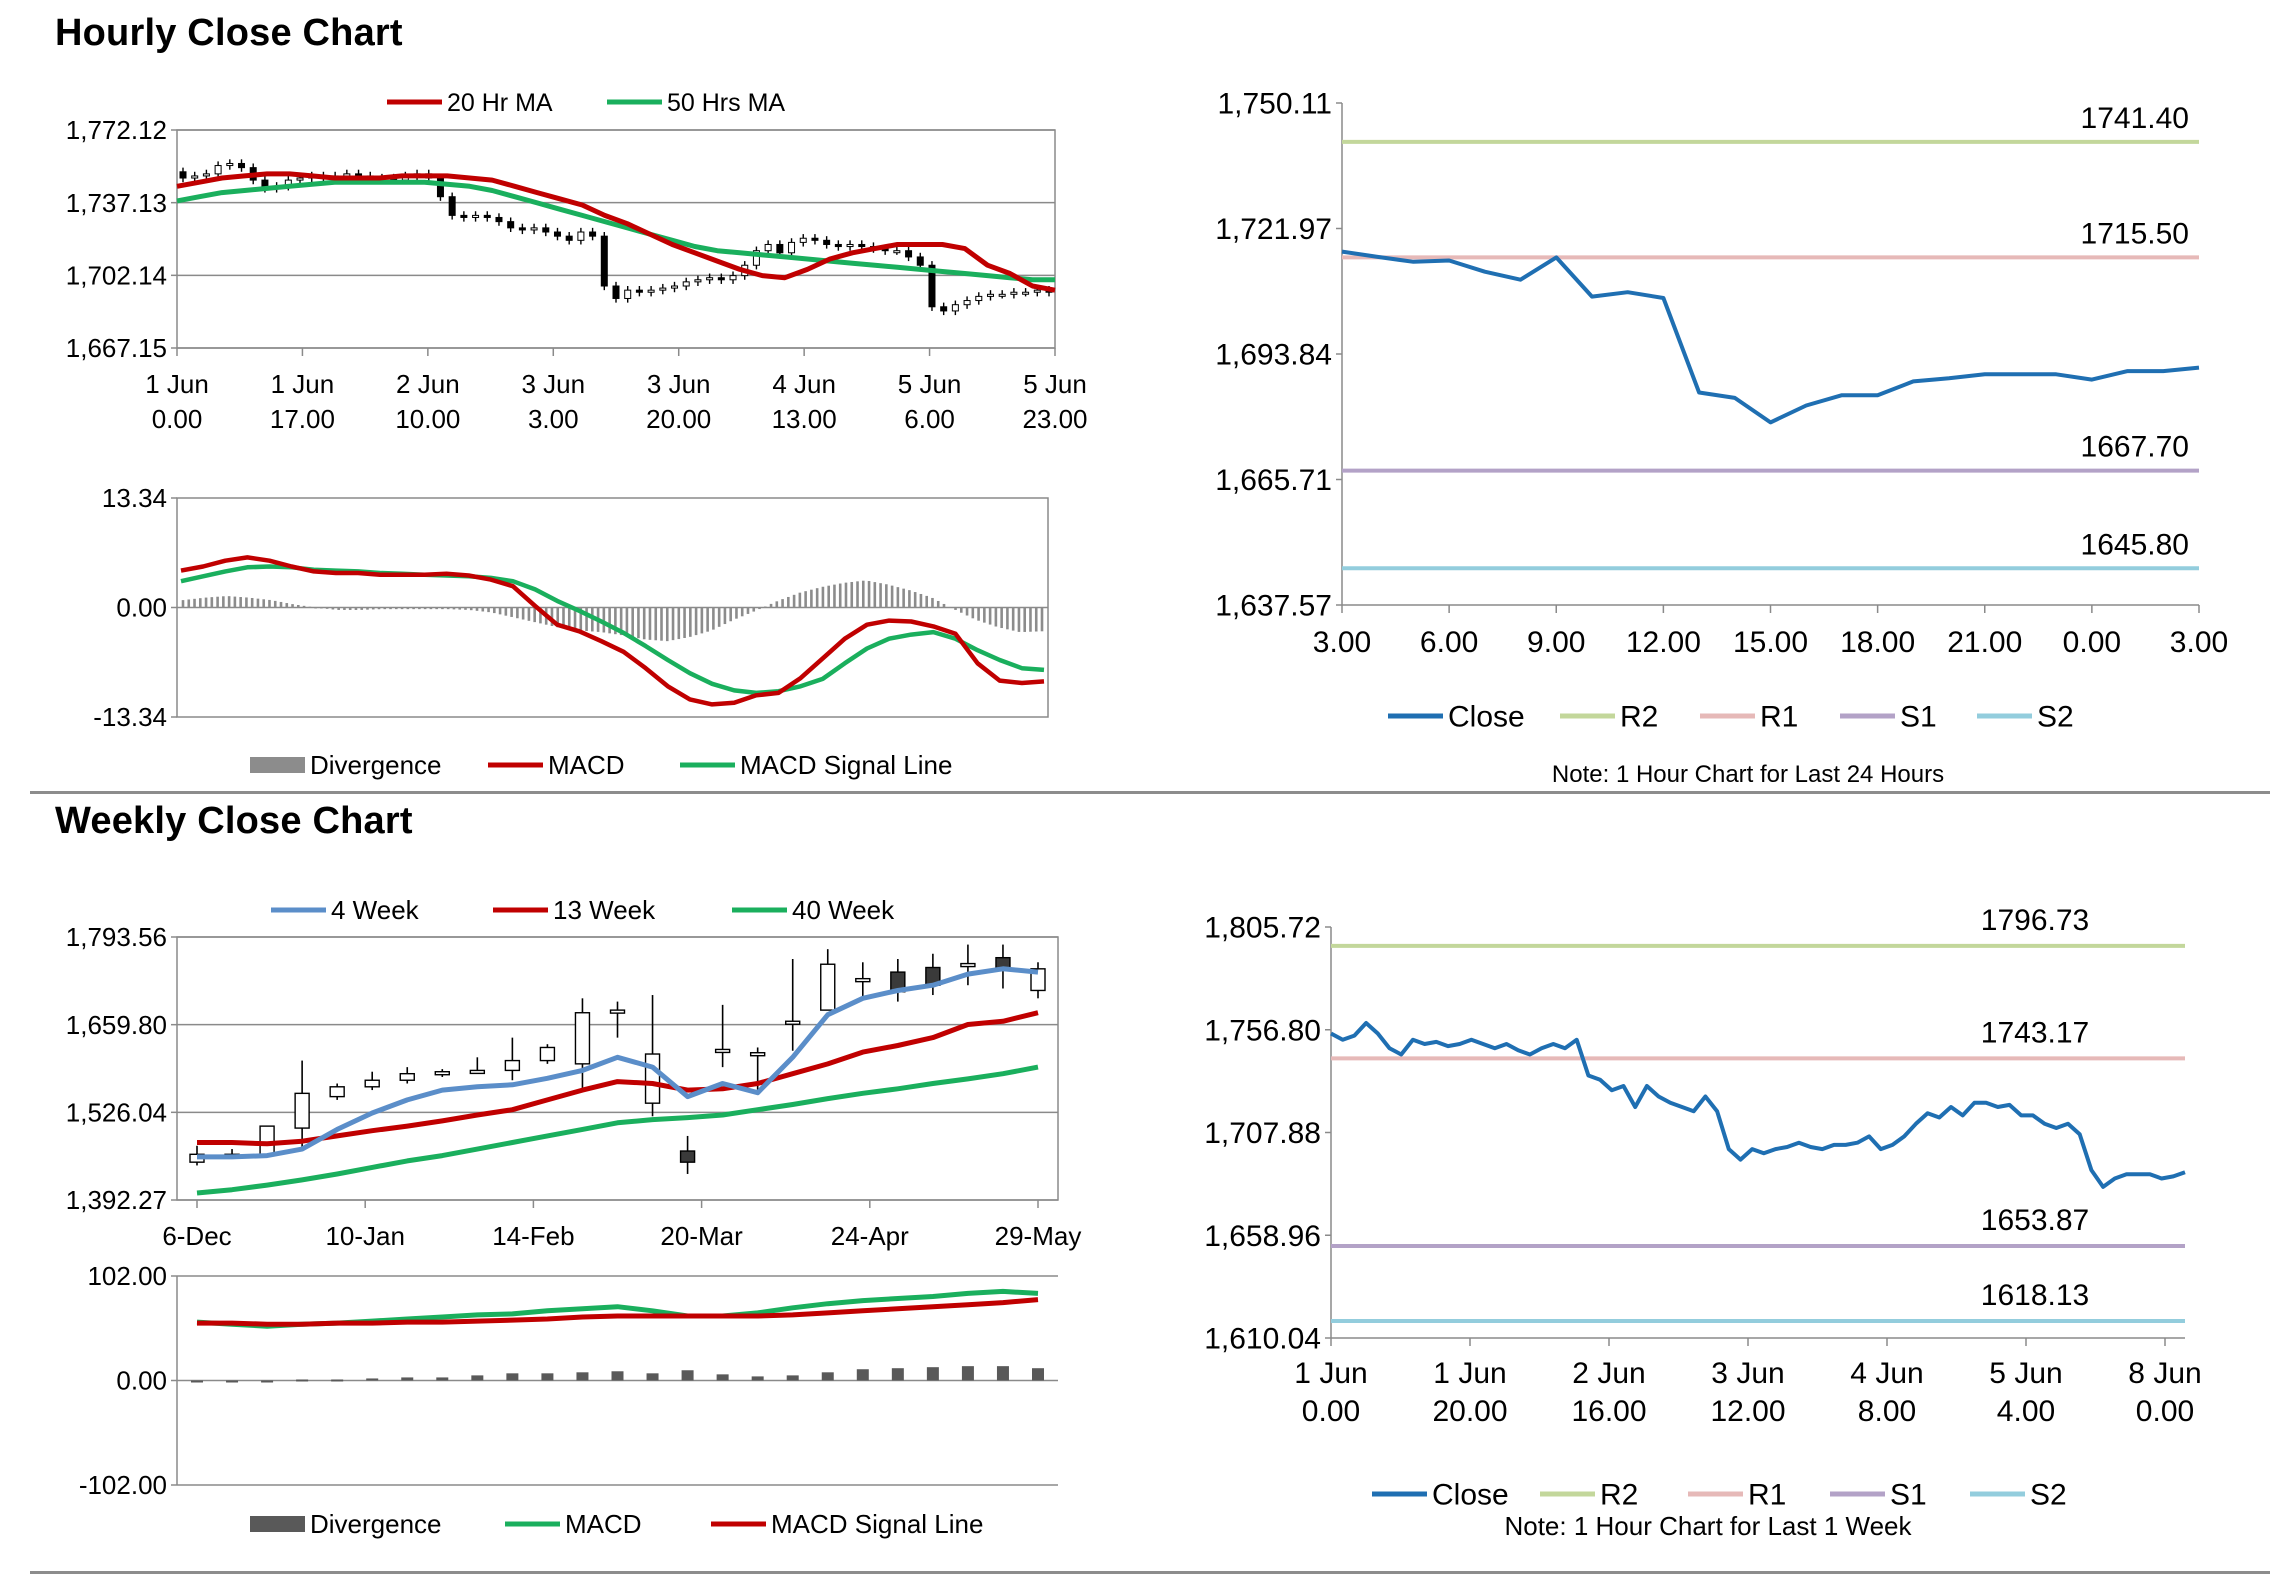 The image size is (2291, 1577). Describe the element at coordinates (2135, 233) in the screenshot. I see `level-r1-label: 1715.50` at that location.